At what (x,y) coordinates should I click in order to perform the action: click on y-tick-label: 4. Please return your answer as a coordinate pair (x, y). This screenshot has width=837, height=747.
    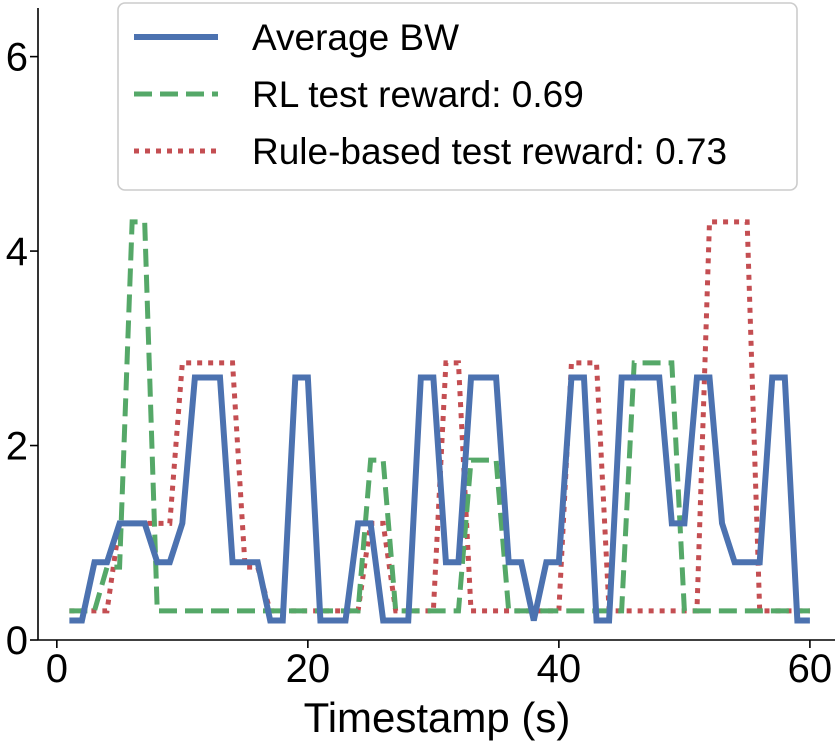
    Looking at the image, I should click on (17, 252).